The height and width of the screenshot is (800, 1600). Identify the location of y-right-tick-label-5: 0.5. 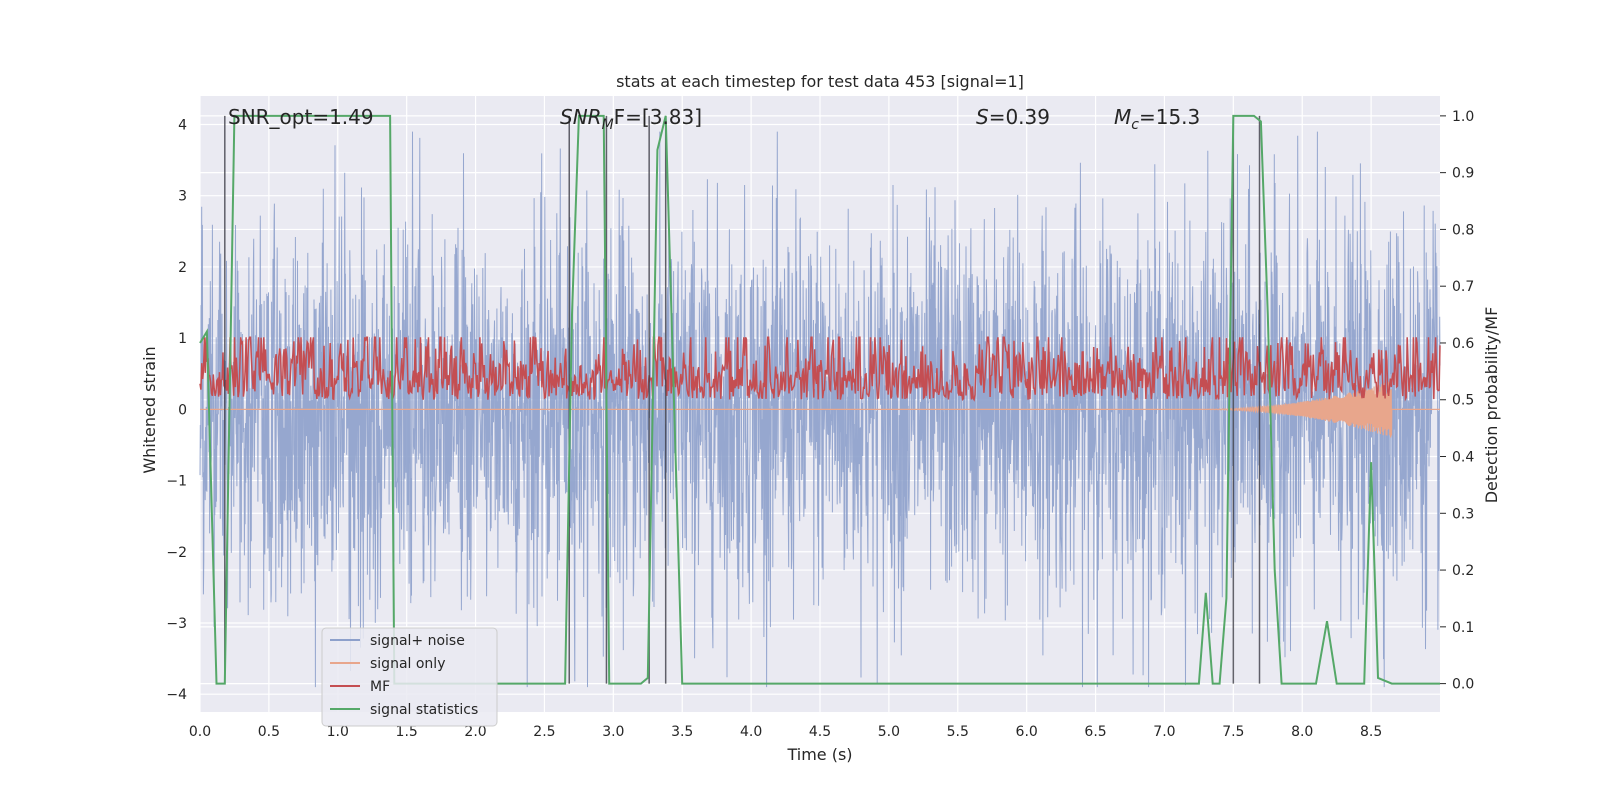
(1463, 401).